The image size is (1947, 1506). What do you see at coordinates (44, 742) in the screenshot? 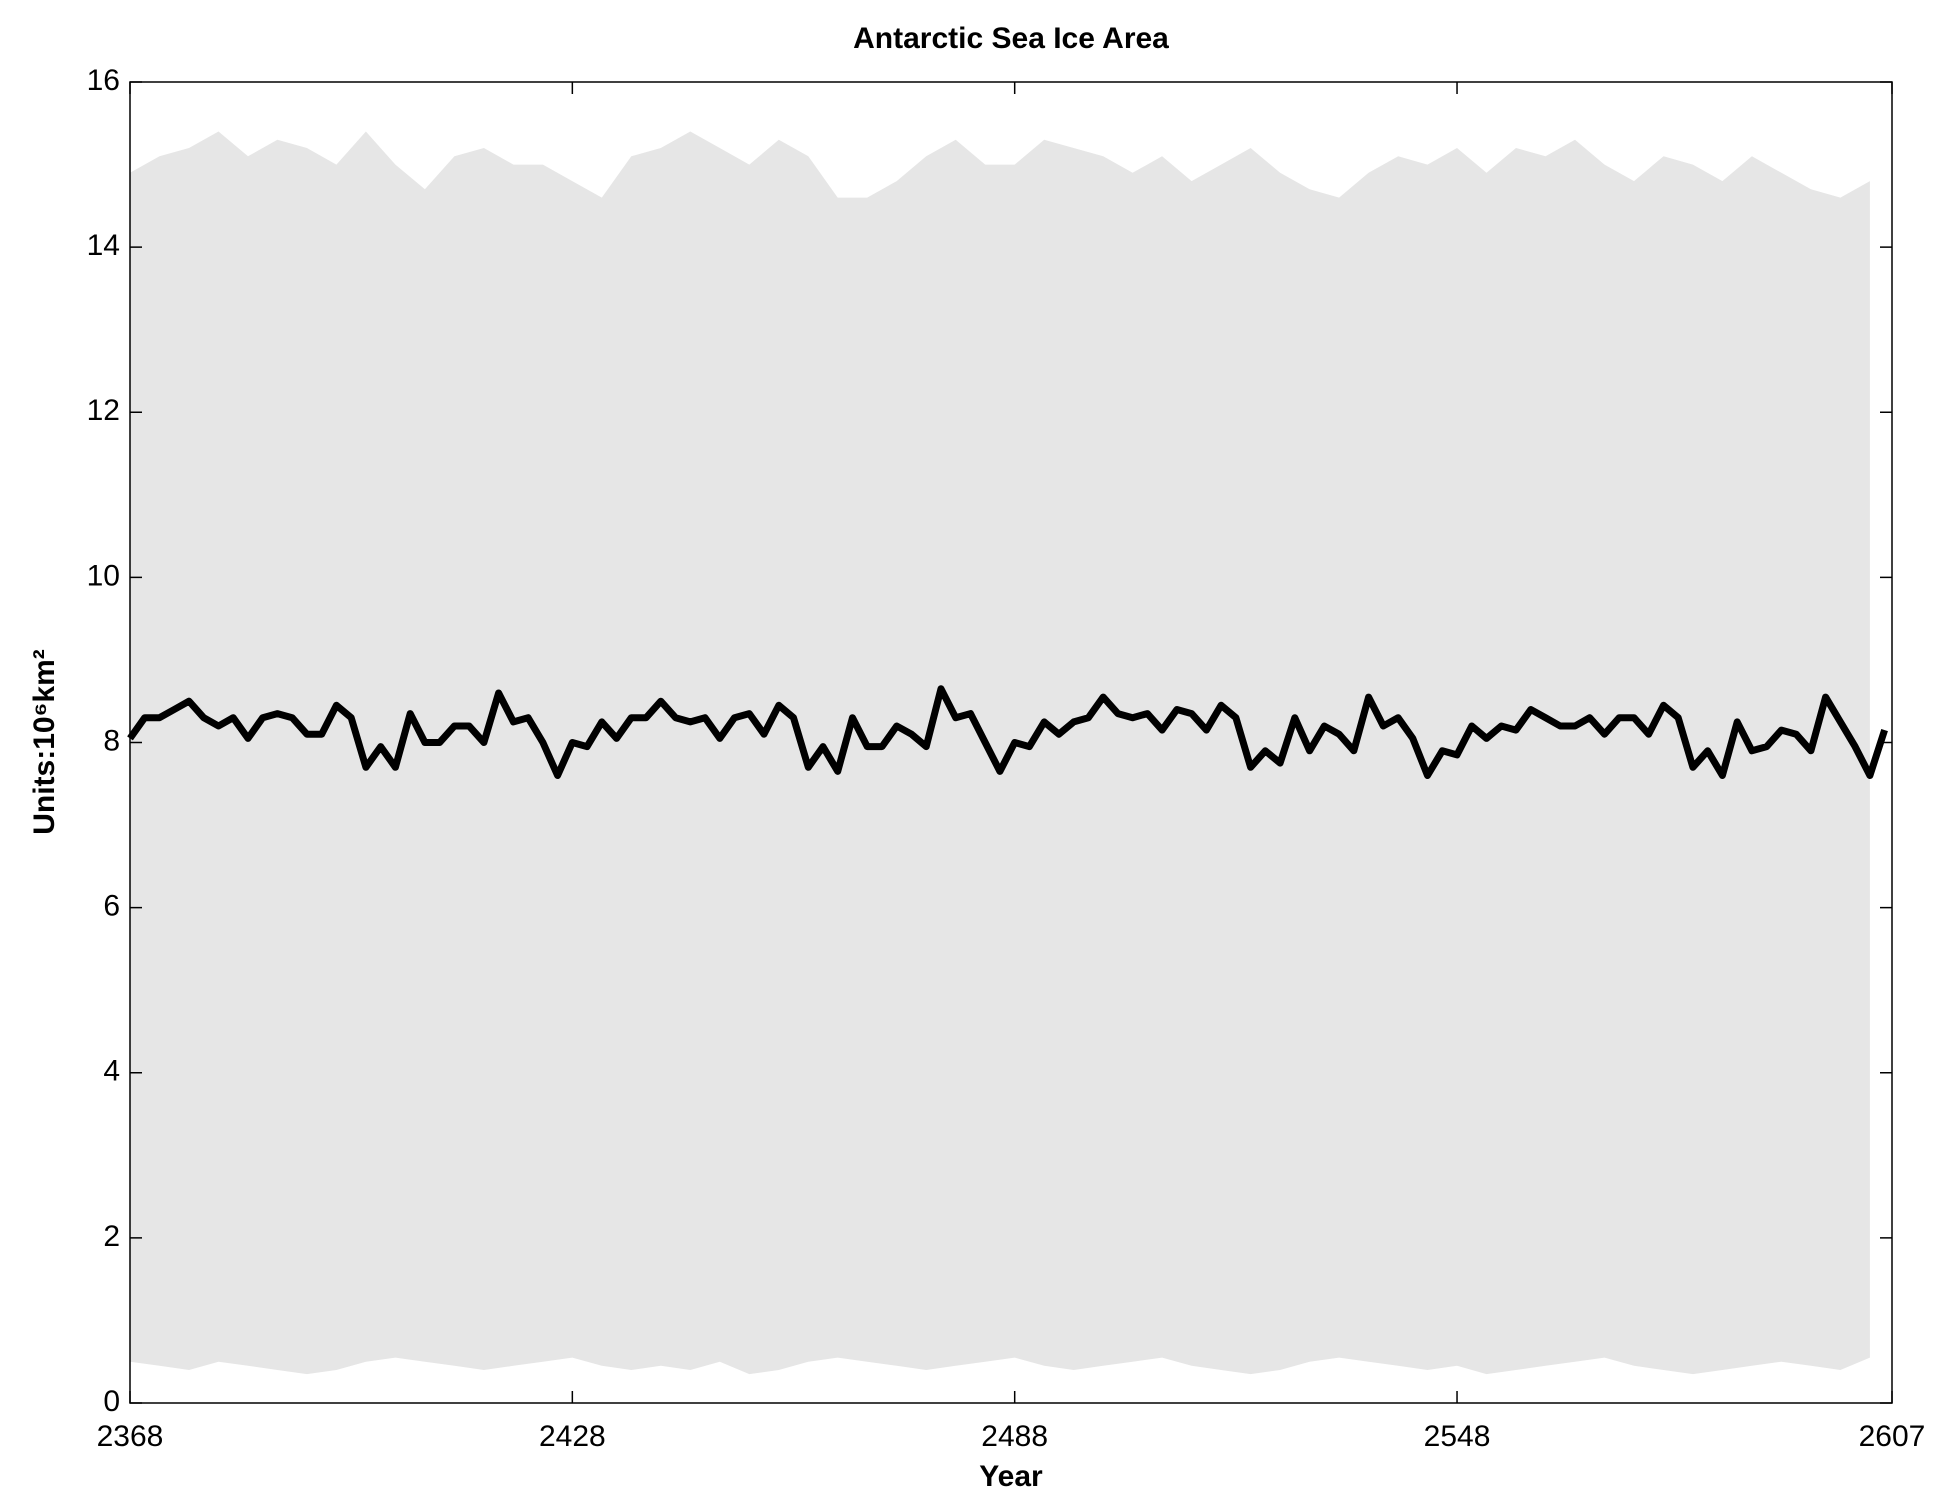
I see `y-axis-label: Units:10⁶km²` at bounding box center [44, 742].